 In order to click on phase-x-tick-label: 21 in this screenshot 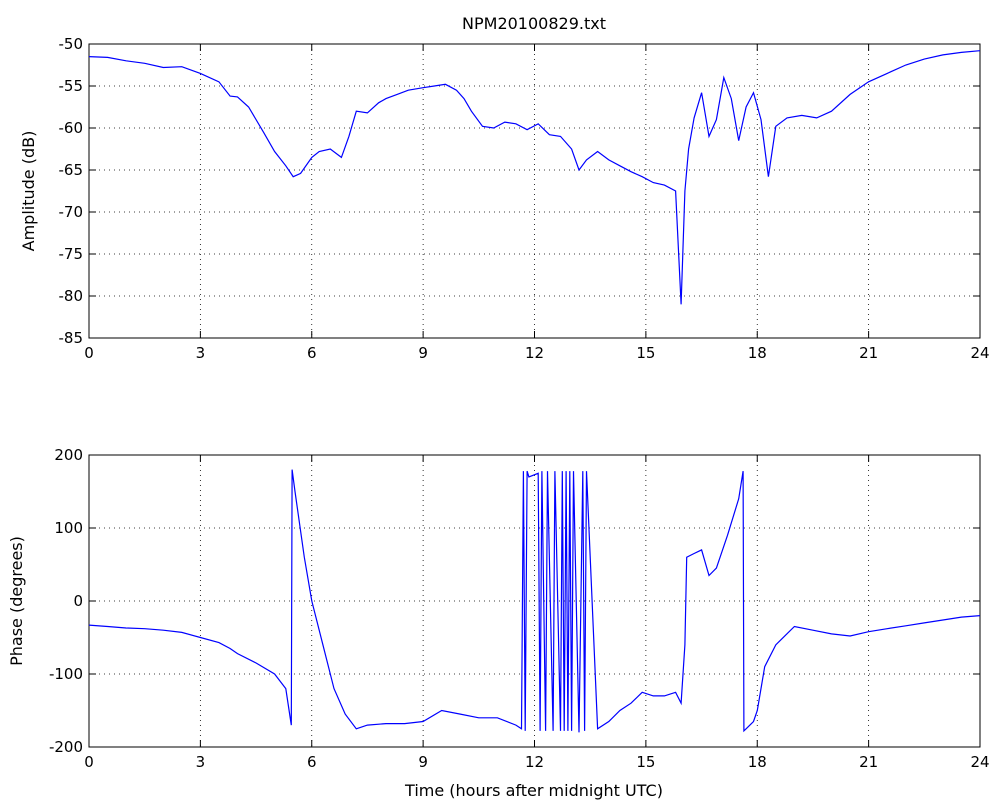, I will do `click(868, 762)`.